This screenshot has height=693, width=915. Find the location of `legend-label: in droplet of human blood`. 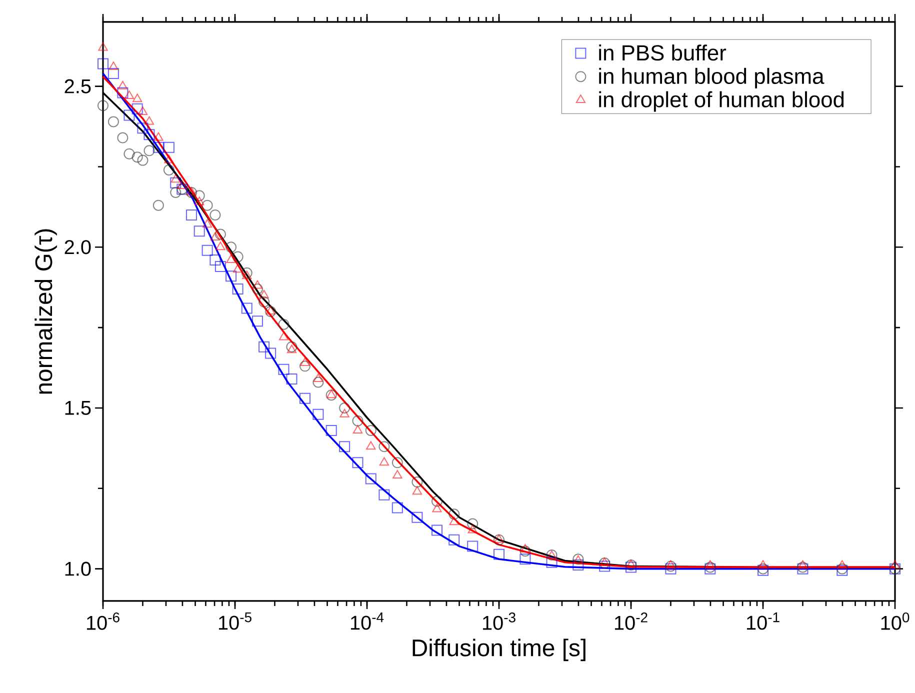

legend-label: in droplet of human blood is located at coordinates (721, 101).